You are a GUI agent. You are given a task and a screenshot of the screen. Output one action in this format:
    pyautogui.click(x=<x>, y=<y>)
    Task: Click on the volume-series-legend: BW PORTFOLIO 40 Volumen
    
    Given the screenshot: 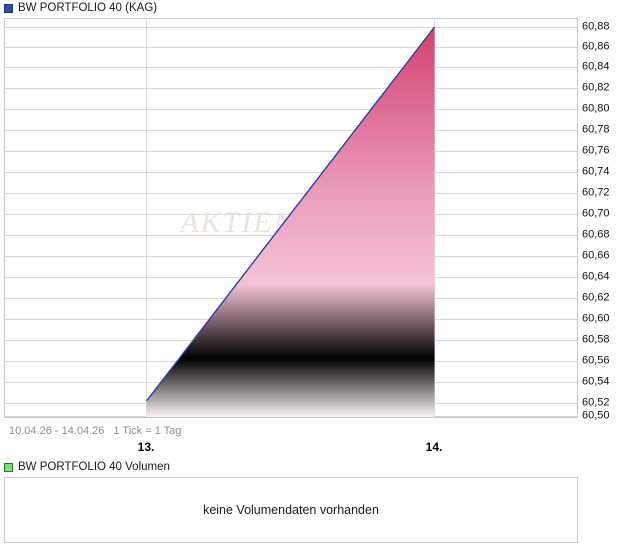 What is the action you would take?
    pyautogui.click(x=87, y=467)
    